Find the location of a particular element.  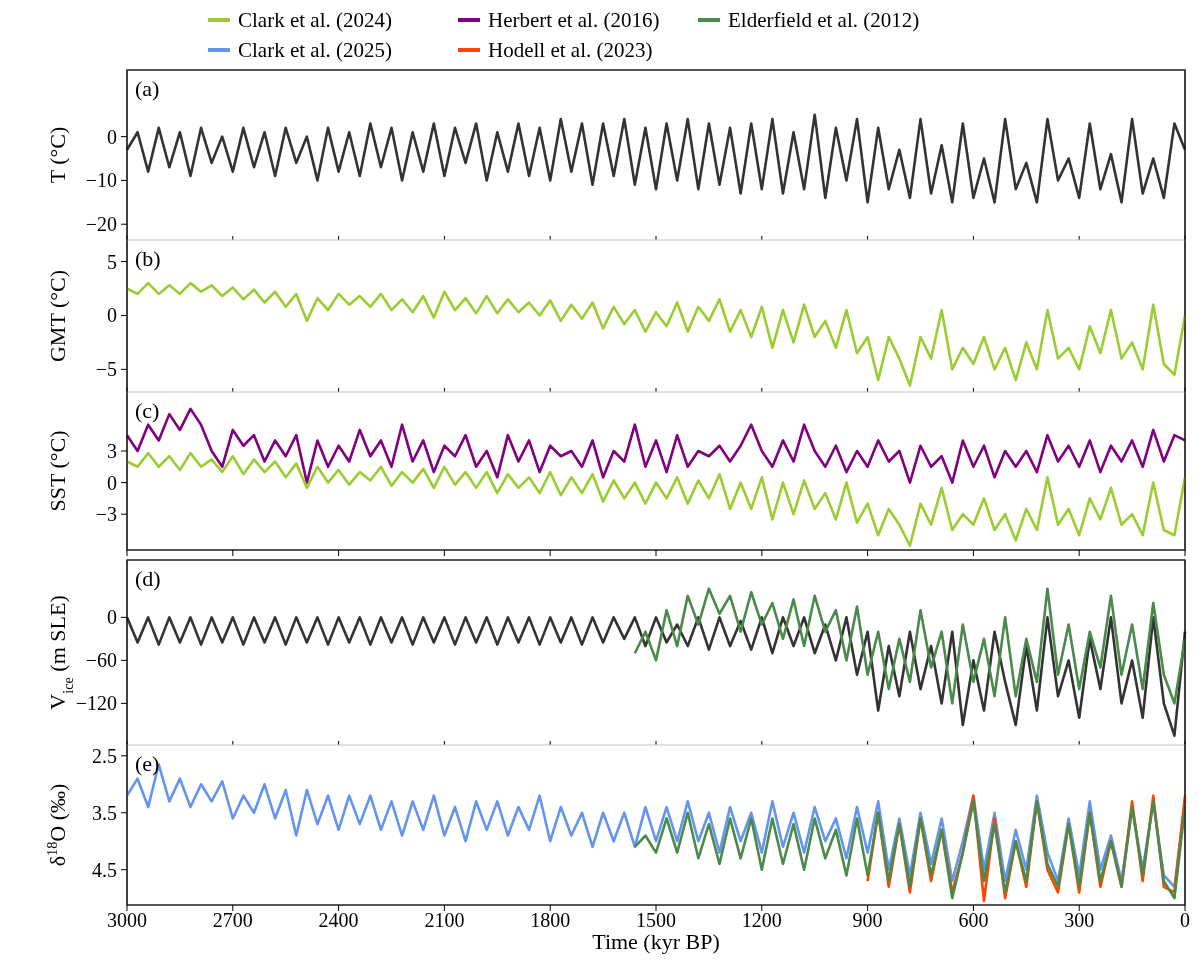

legend-label: Hodell et al. (2023) is located at coordinates (570, 50).